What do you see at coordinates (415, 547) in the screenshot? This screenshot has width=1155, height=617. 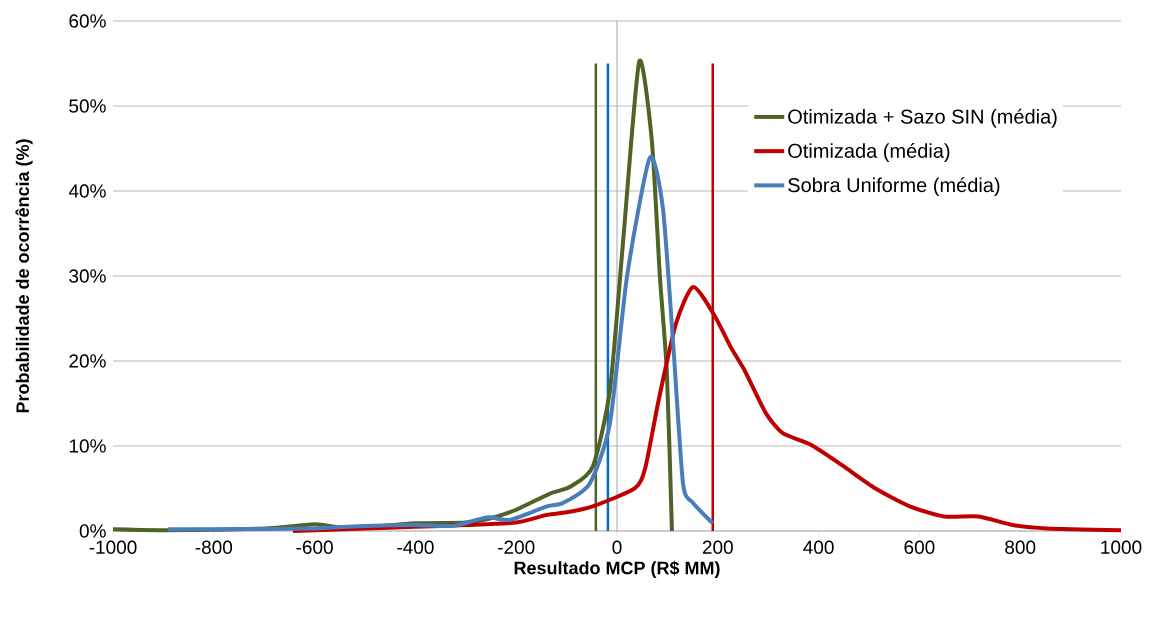 I see `x-tick-label: -400` at bounding box center [415, 547].